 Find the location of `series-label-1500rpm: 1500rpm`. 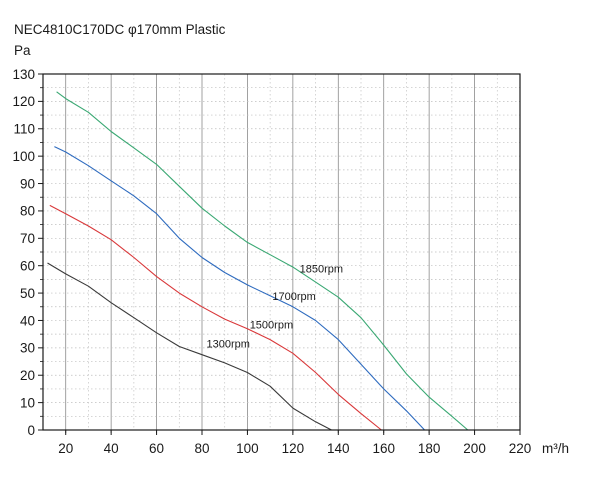

series-label-1500rpm: 1500rpm is located at coordinates (271, 326).